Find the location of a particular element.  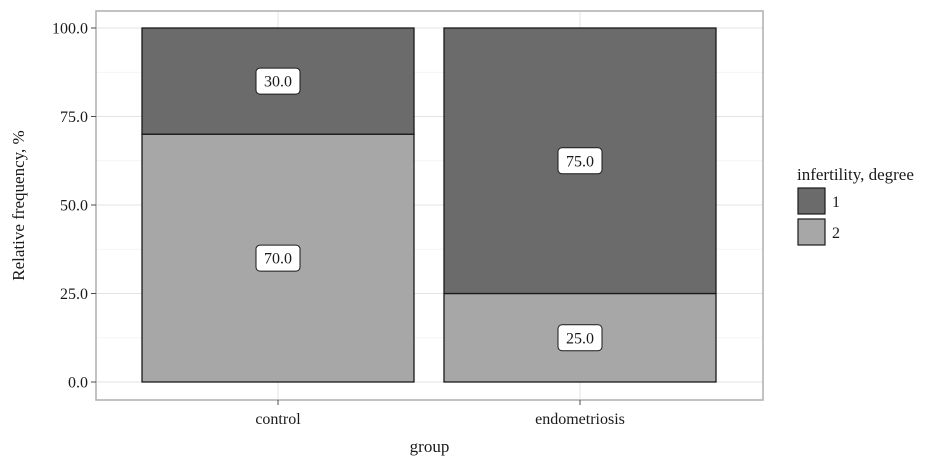

legend-label-1: 1 is located at coordinates (836, 202).